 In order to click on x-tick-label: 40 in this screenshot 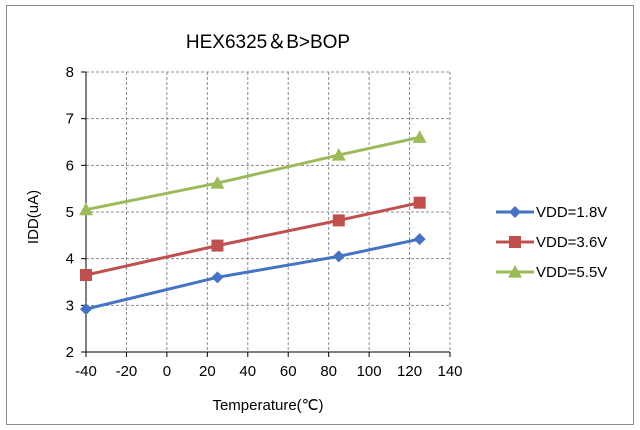, I will do `click(247, 371)`.